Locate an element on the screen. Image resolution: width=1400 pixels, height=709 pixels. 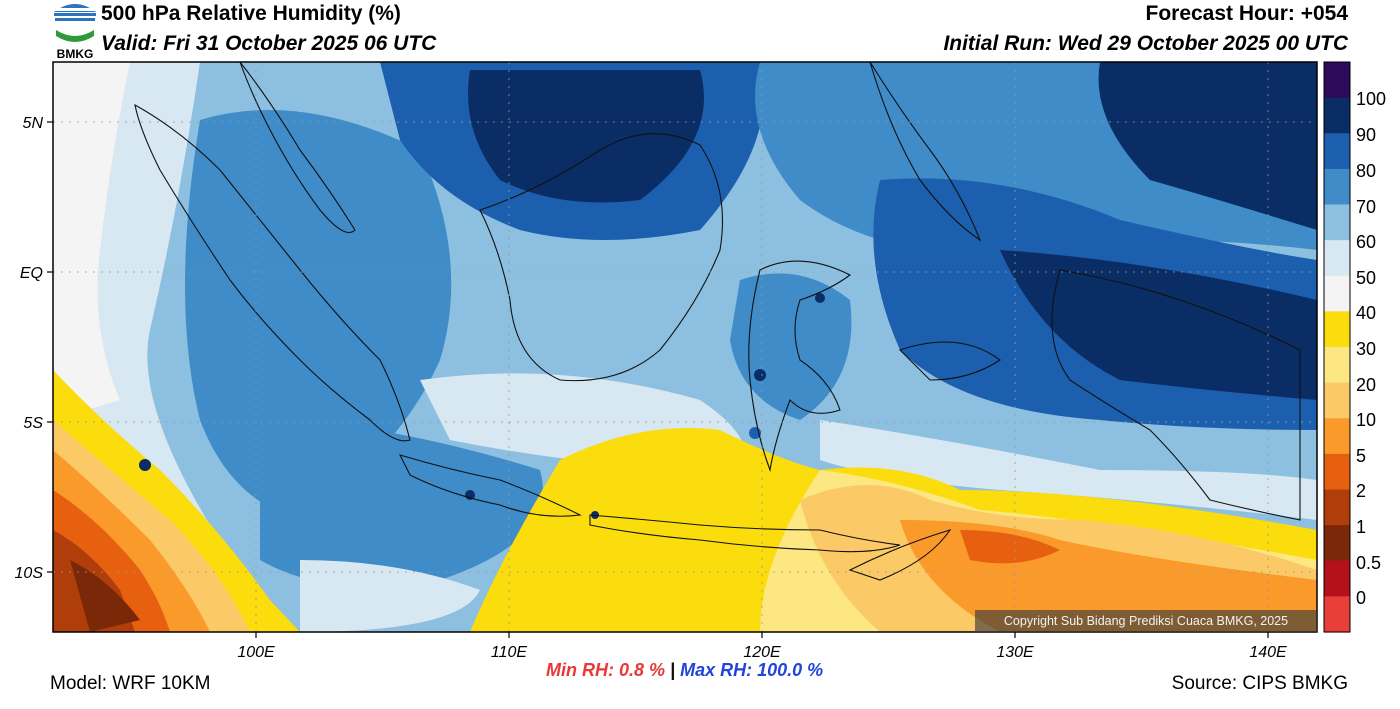
colorbar-label-5: 5 is located at coordinates (1361, 456).